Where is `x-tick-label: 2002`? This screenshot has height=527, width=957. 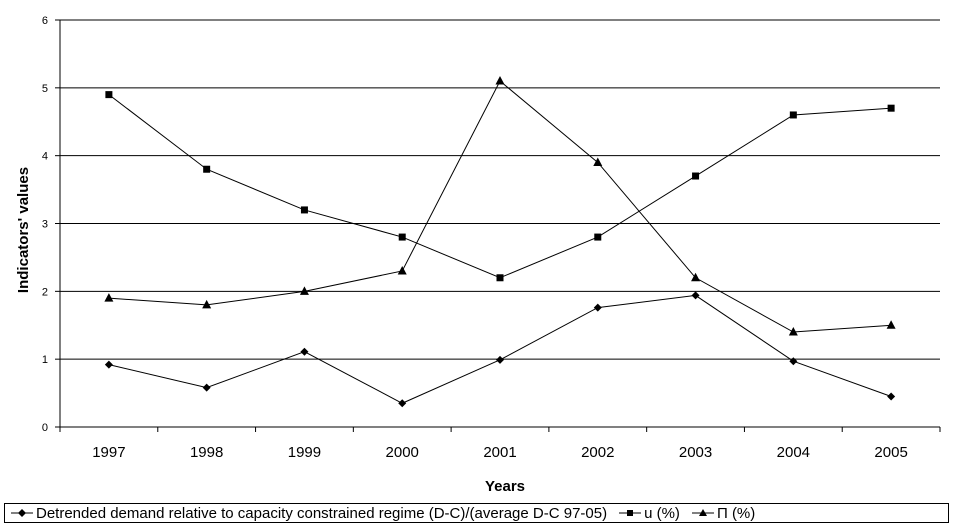
x-tick-label: 2002 is located at coordinates (597, 452).